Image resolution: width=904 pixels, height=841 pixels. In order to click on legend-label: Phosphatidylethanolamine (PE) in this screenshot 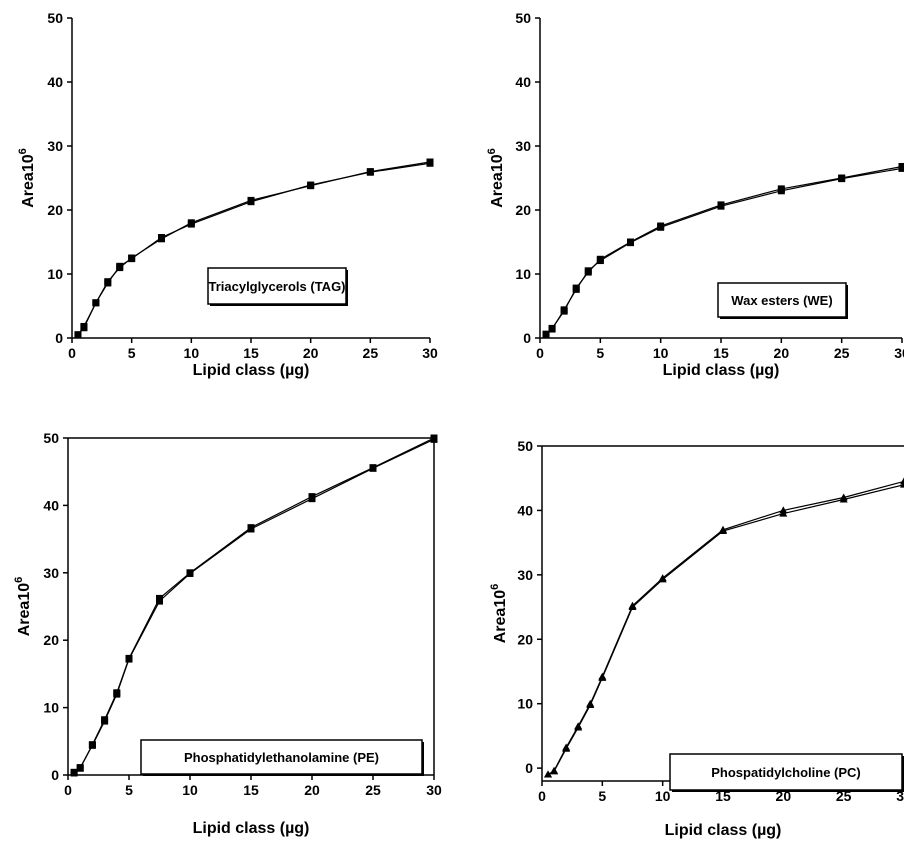, I will do `click(281, 757)`.